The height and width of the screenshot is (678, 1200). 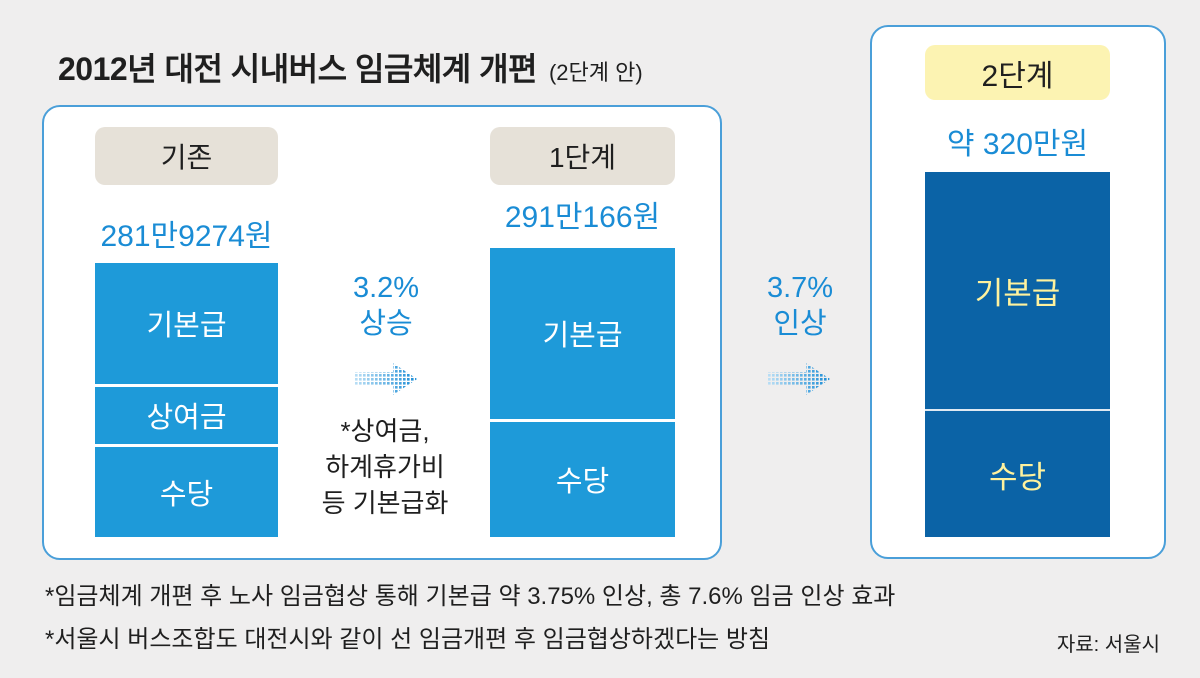 What do you see at coordinates (385, 503) in the screenshot?
I see `note-line: 등 기본급화` at bounding box center [385, 503].